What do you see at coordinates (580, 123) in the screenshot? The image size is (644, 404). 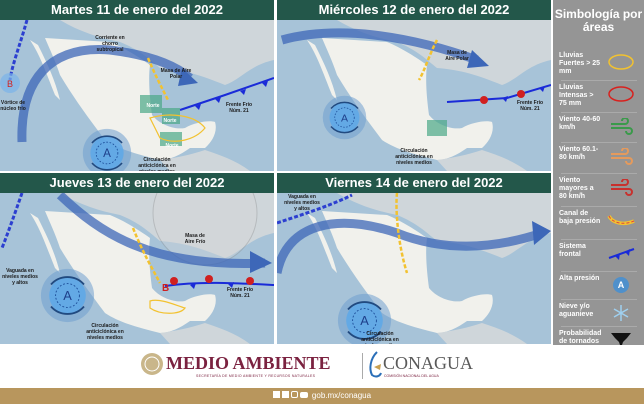 I see `legend-label: Viento 40-60 km/h` at bounding box center [580, 123].